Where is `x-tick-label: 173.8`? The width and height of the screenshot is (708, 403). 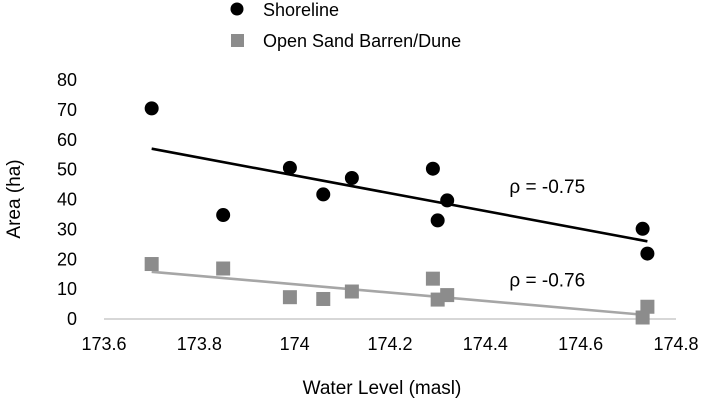
x-tick-label: 173.8 is located at coordinates (199, 344).